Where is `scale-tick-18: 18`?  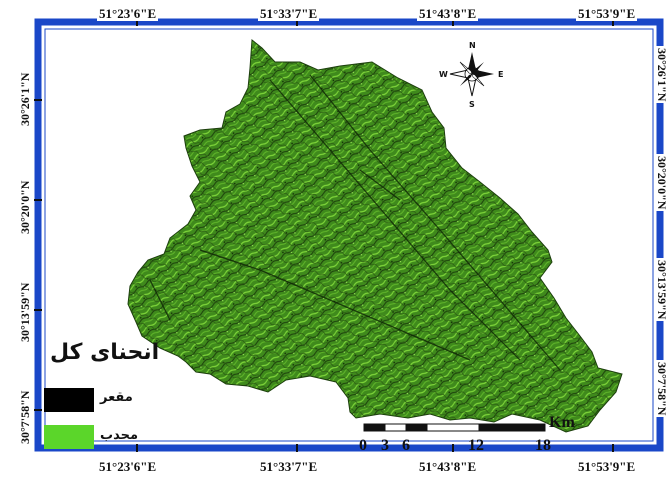
scale-tick-18: 18 is located at coordinates (543, 445).